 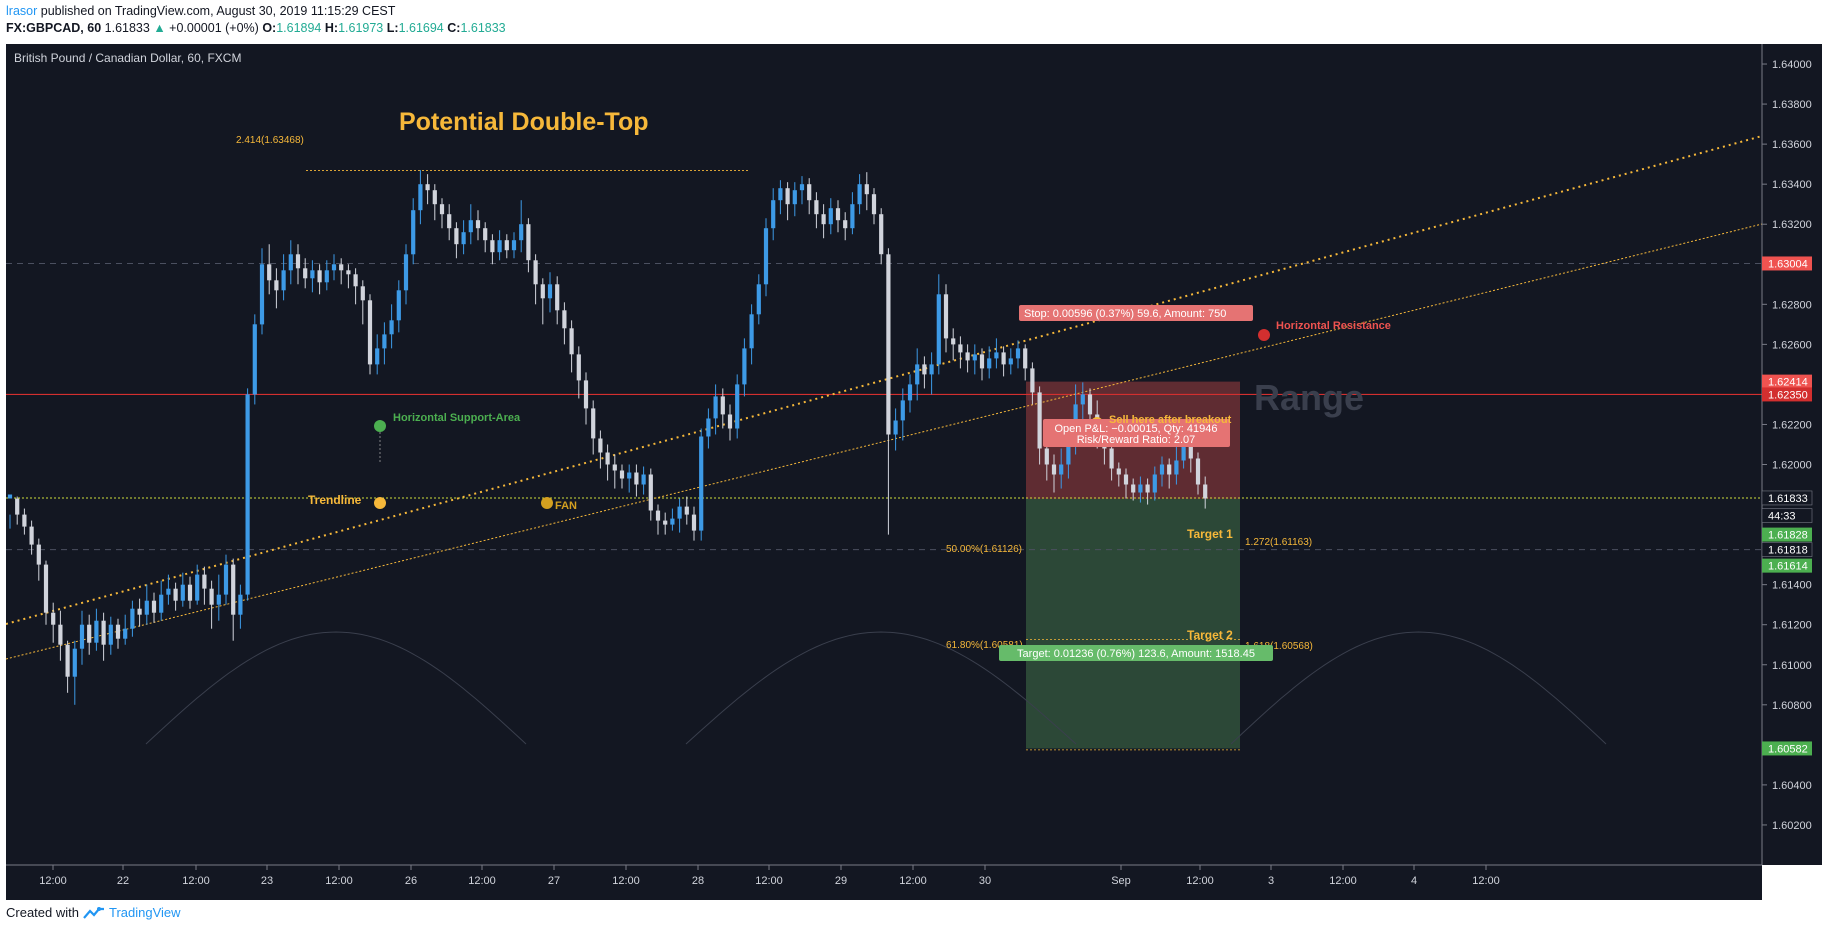 I want to click on y-tick-label: 1.62600, so click(x=1792, y=345).